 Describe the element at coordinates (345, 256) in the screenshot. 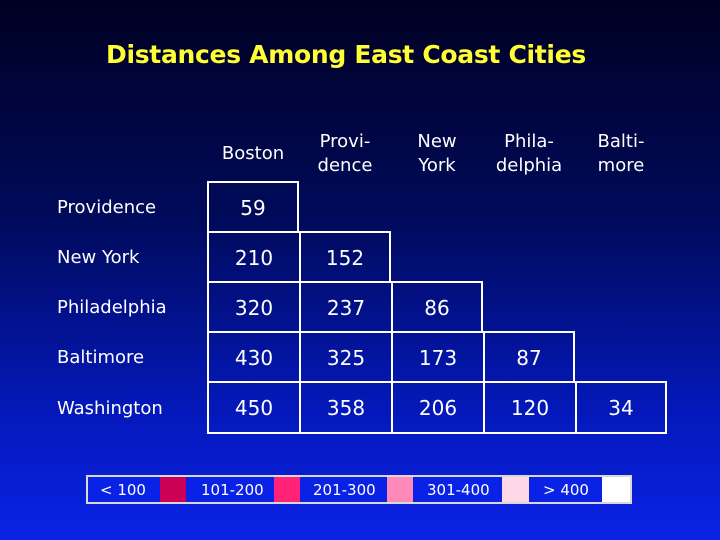

I see `distance-cell: 152` at that location.